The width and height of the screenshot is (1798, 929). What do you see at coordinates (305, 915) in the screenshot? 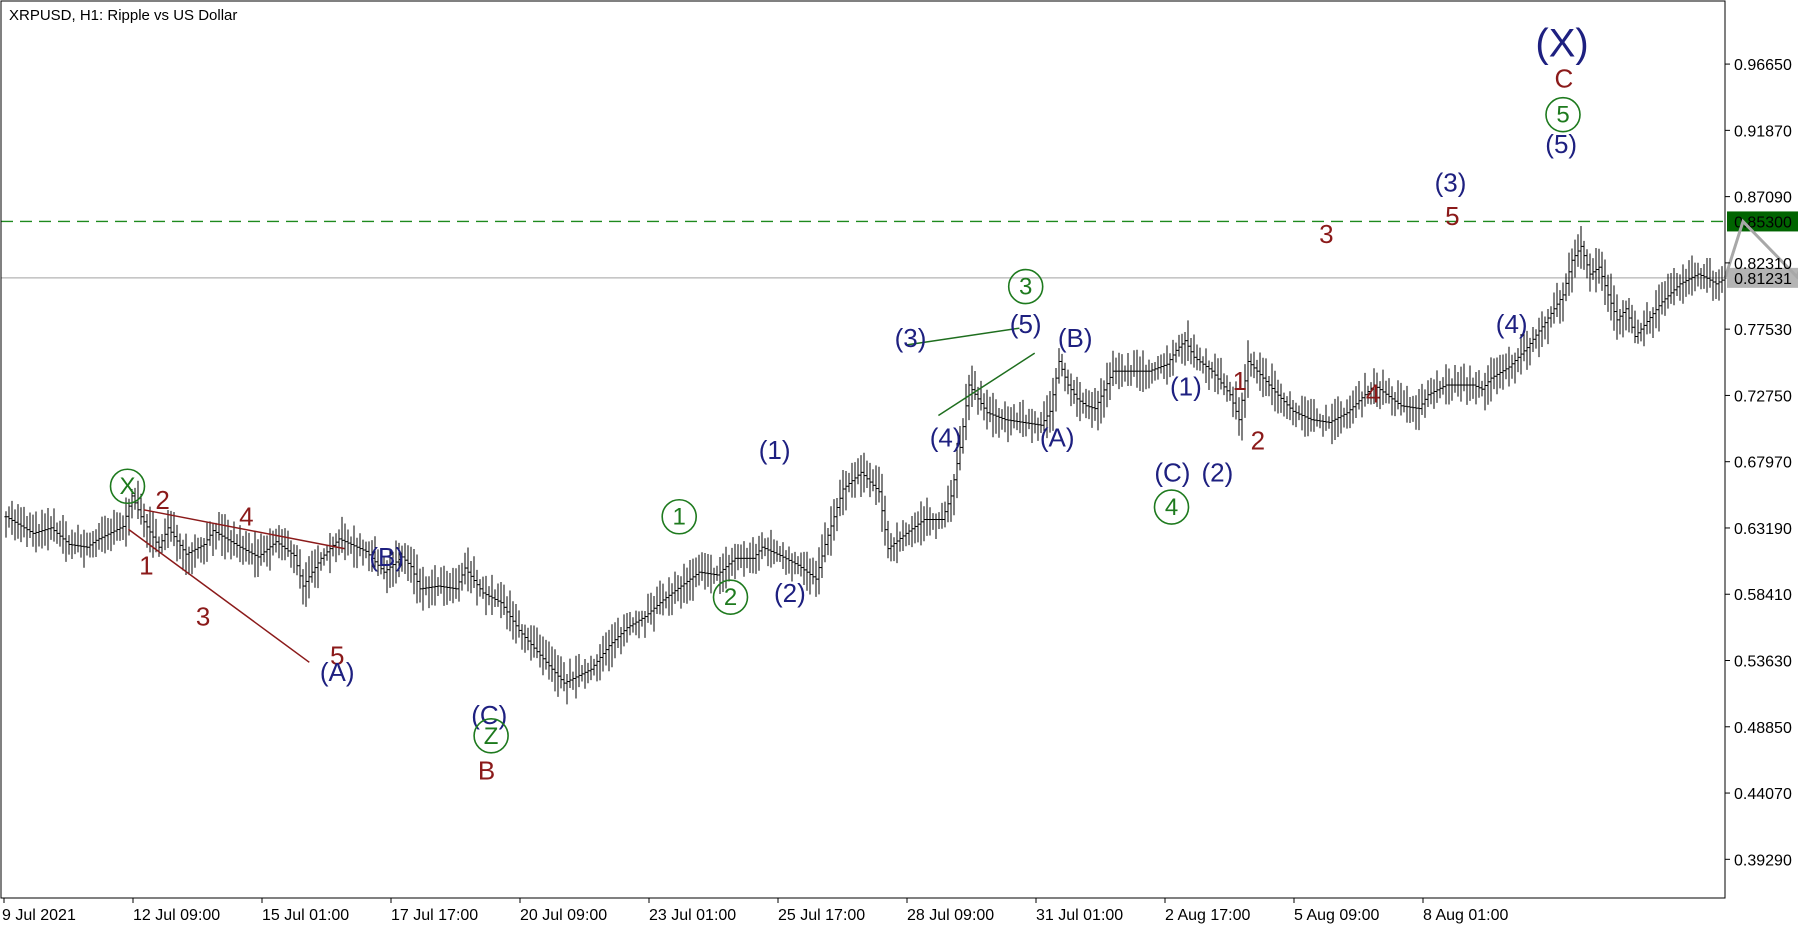
I see `x-tick-label: 15 Jul 01:00` at bounding box center [305, 915].